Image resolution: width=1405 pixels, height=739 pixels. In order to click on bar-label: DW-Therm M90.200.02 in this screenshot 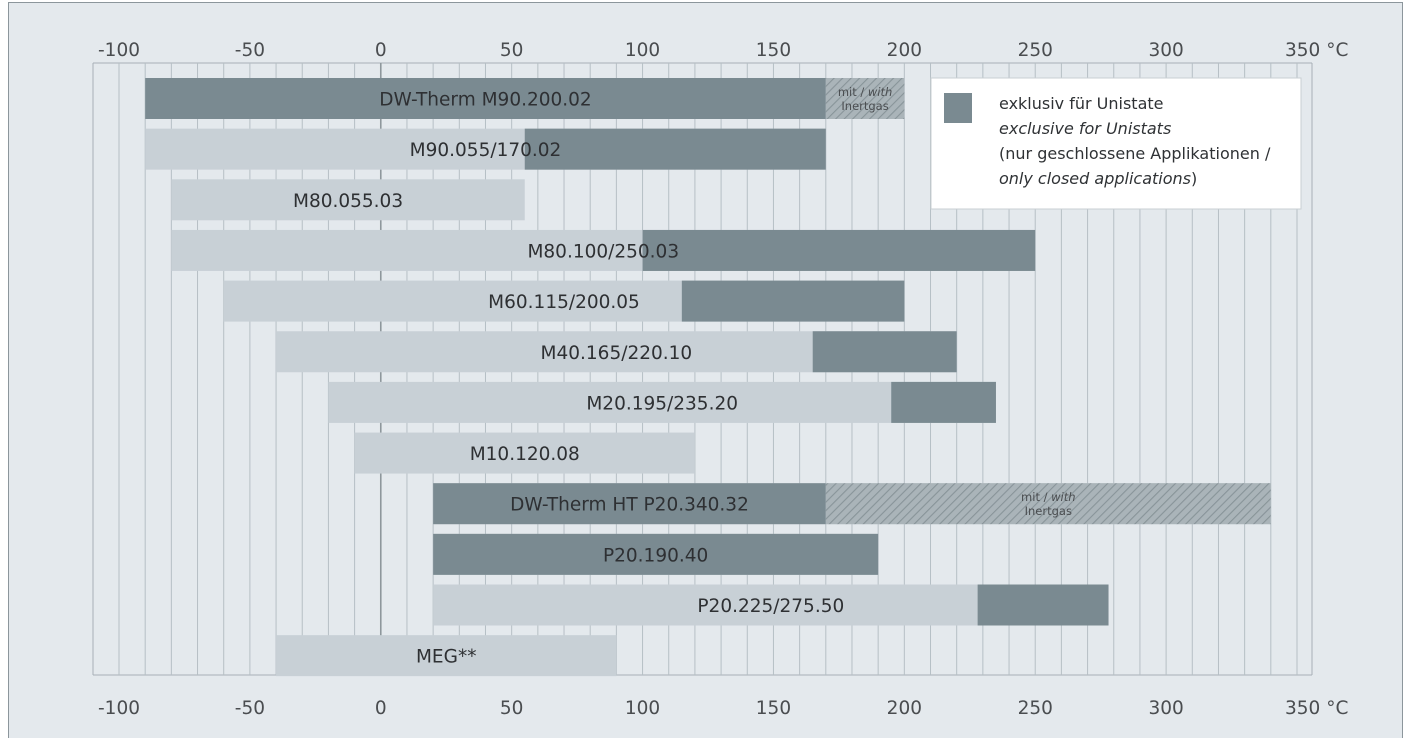, I will do `click(485, 100)`.